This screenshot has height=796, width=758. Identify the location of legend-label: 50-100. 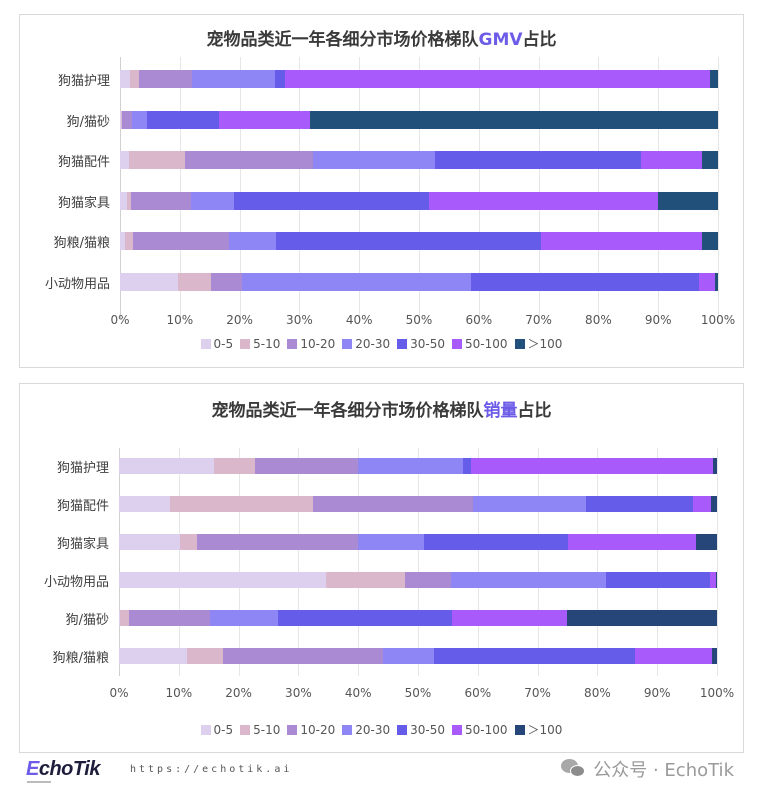
(486, 729).